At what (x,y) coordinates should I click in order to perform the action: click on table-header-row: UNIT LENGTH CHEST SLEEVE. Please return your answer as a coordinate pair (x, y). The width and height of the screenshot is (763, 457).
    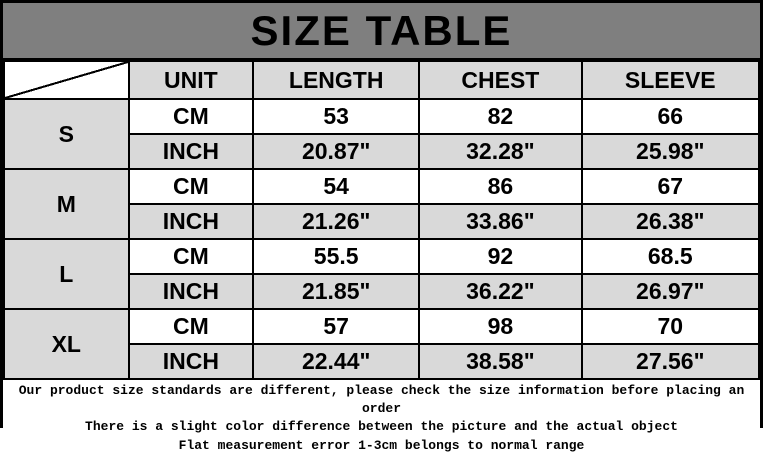
    Looking at the image, I should click on (382, 80).